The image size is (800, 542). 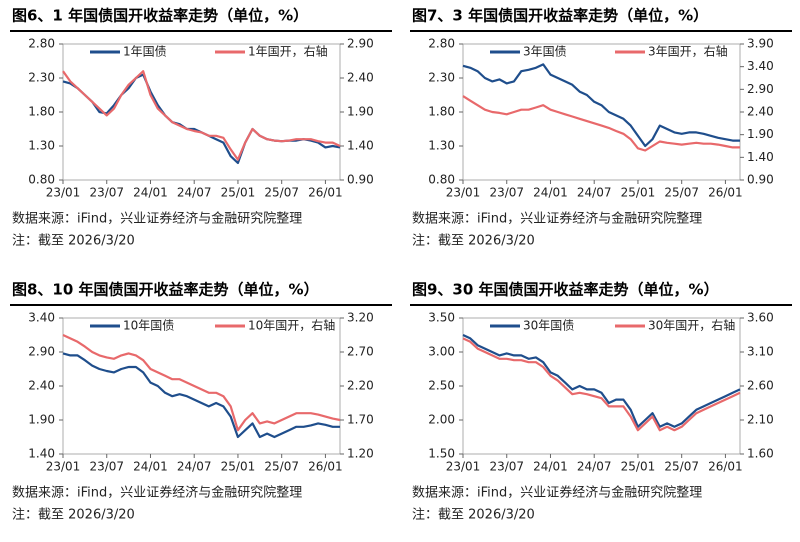 What do you see at coordinates (360, 318) in the screenshot?
I see `y2-tick-label: 3.20` at bounding box center [360, 318].